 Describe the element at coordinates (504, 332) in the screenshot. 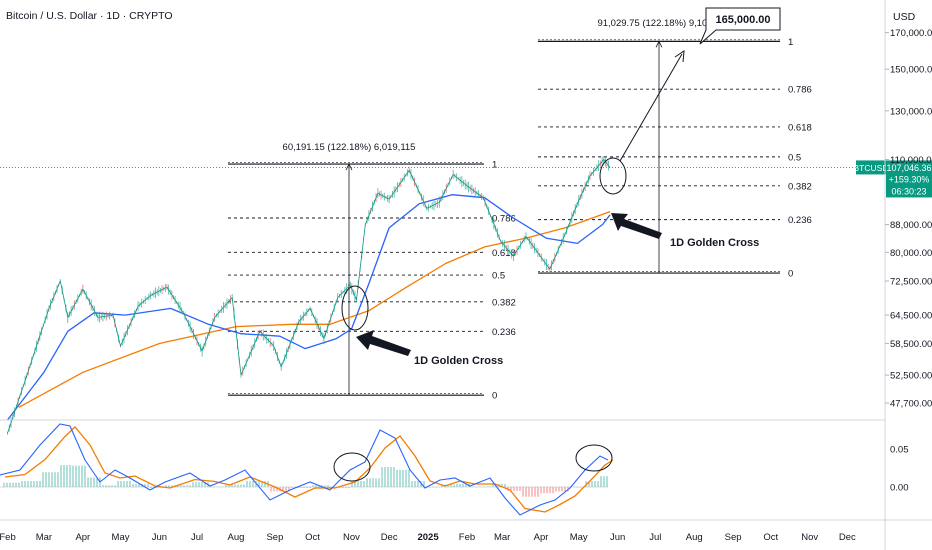

I see `fib1-level-label: 0.236` at that location.